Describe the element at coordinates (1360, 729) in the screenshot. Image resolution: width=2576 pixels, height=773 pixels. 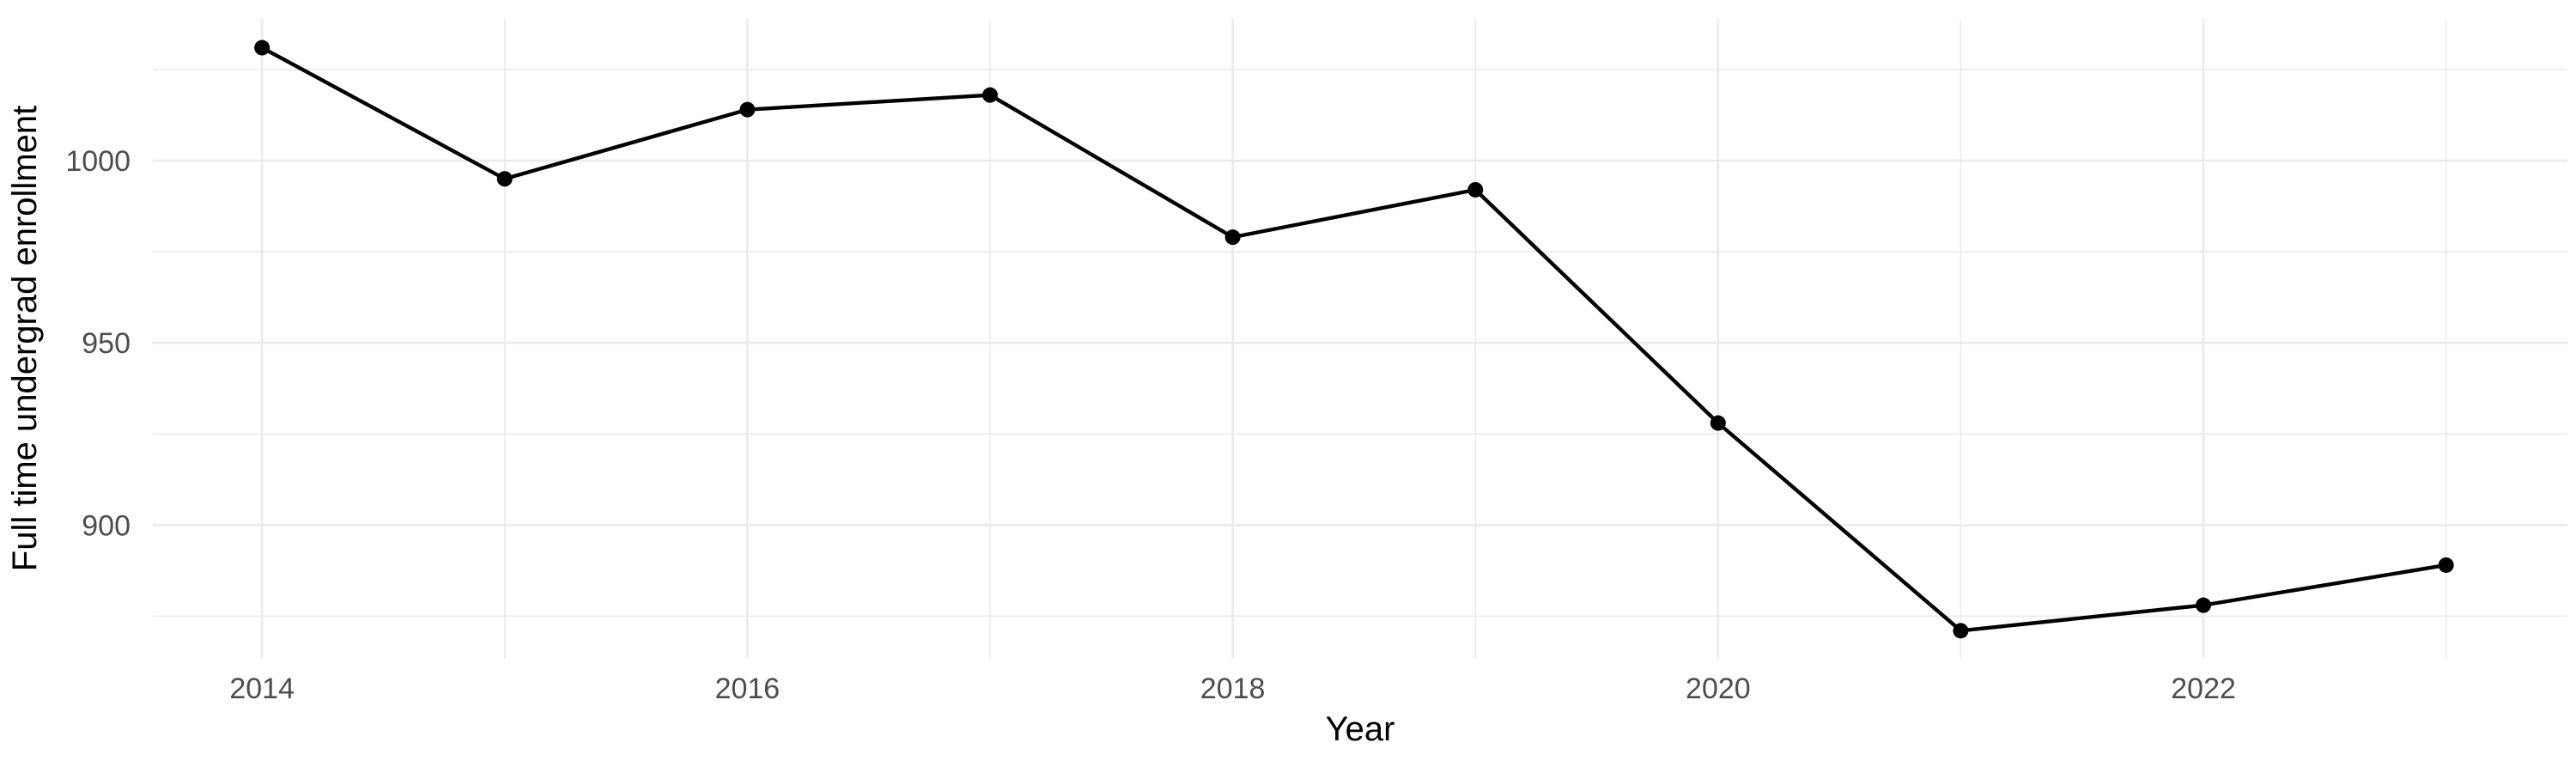
I see `x-axis-title: Year` at that location.